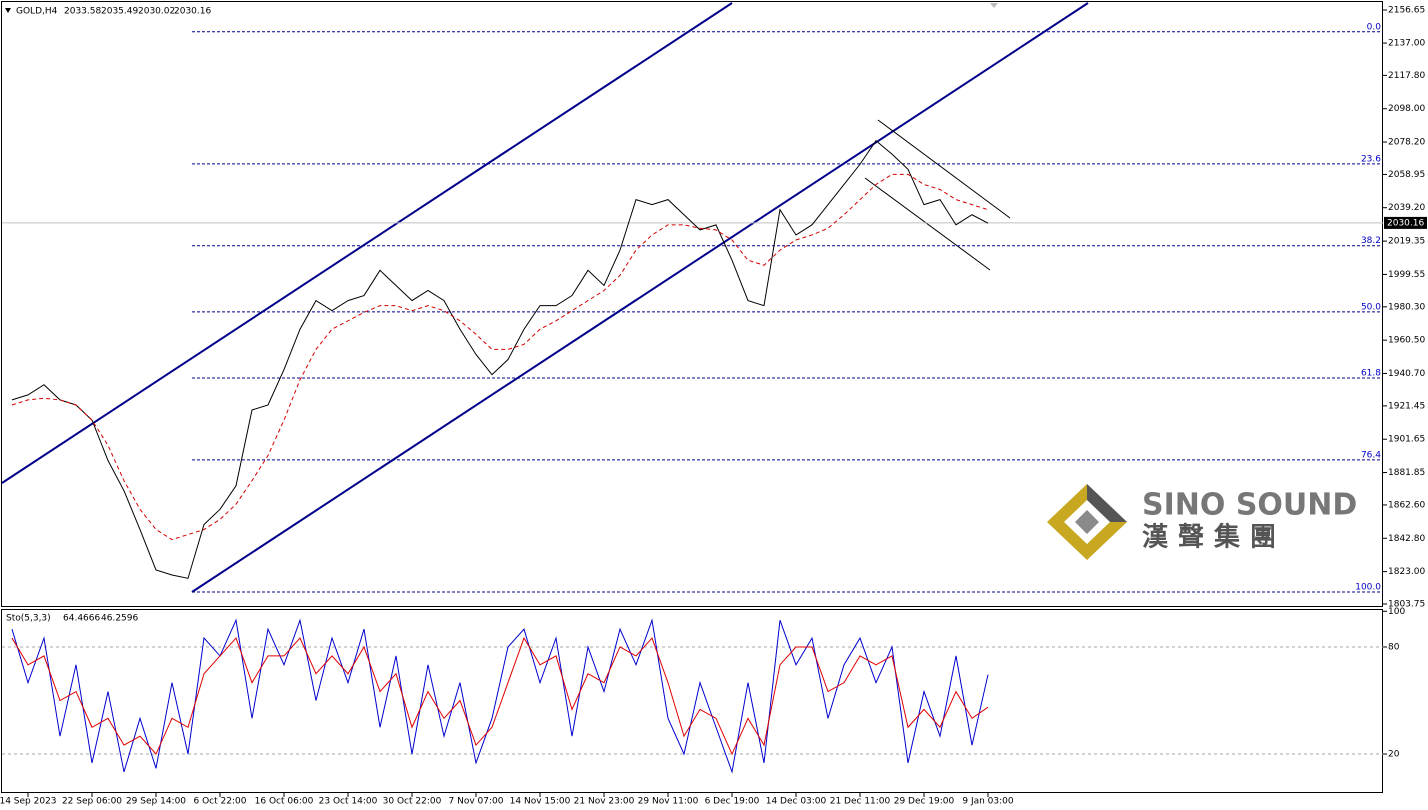 Image resolution: width=1428 pixels, height=810 pixels. Describe the element at coordinates (156, 12) in the screenshot. I see `quote-low: 2030.02` at that location.